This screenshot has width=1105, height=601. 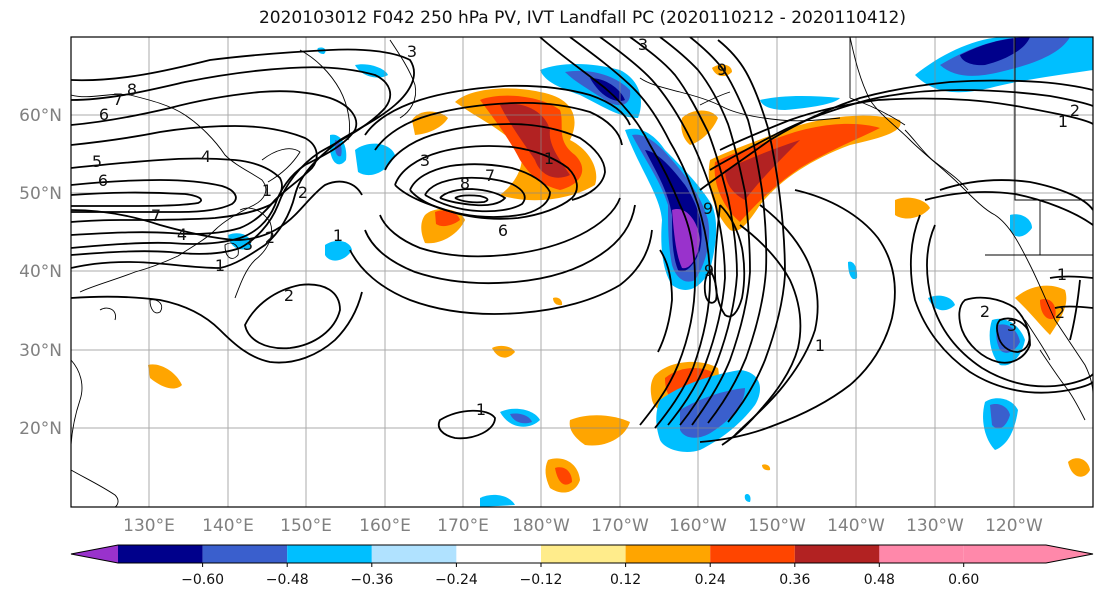 I want to click on colorbar-outline, so click(x=582, y=554).